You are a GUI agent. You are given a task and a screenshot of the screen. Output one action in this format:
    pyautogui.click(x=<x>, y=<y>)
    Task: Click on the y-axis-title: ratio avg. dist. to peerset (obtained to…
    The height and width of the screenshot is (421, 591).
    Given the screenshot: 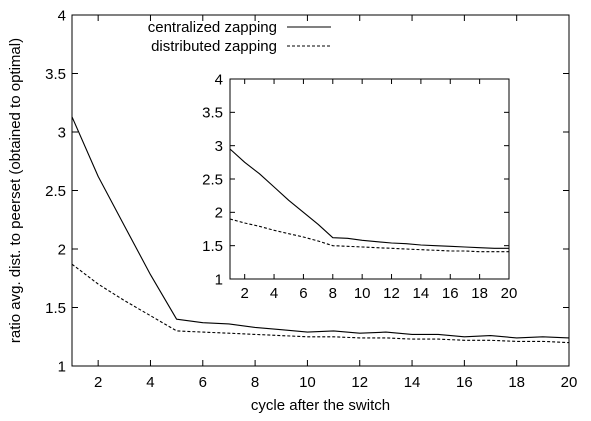 What is the action you would take?
    pyautogui.click(x=15, y=190)
    